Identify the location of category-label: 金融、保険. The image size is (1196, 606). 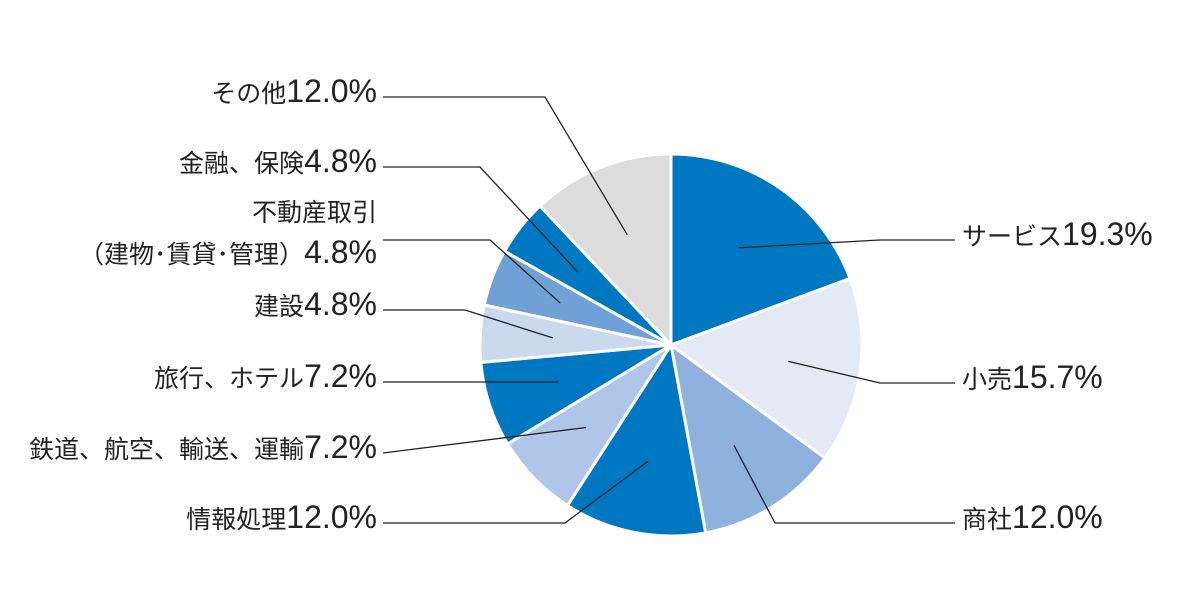
(242, 163).